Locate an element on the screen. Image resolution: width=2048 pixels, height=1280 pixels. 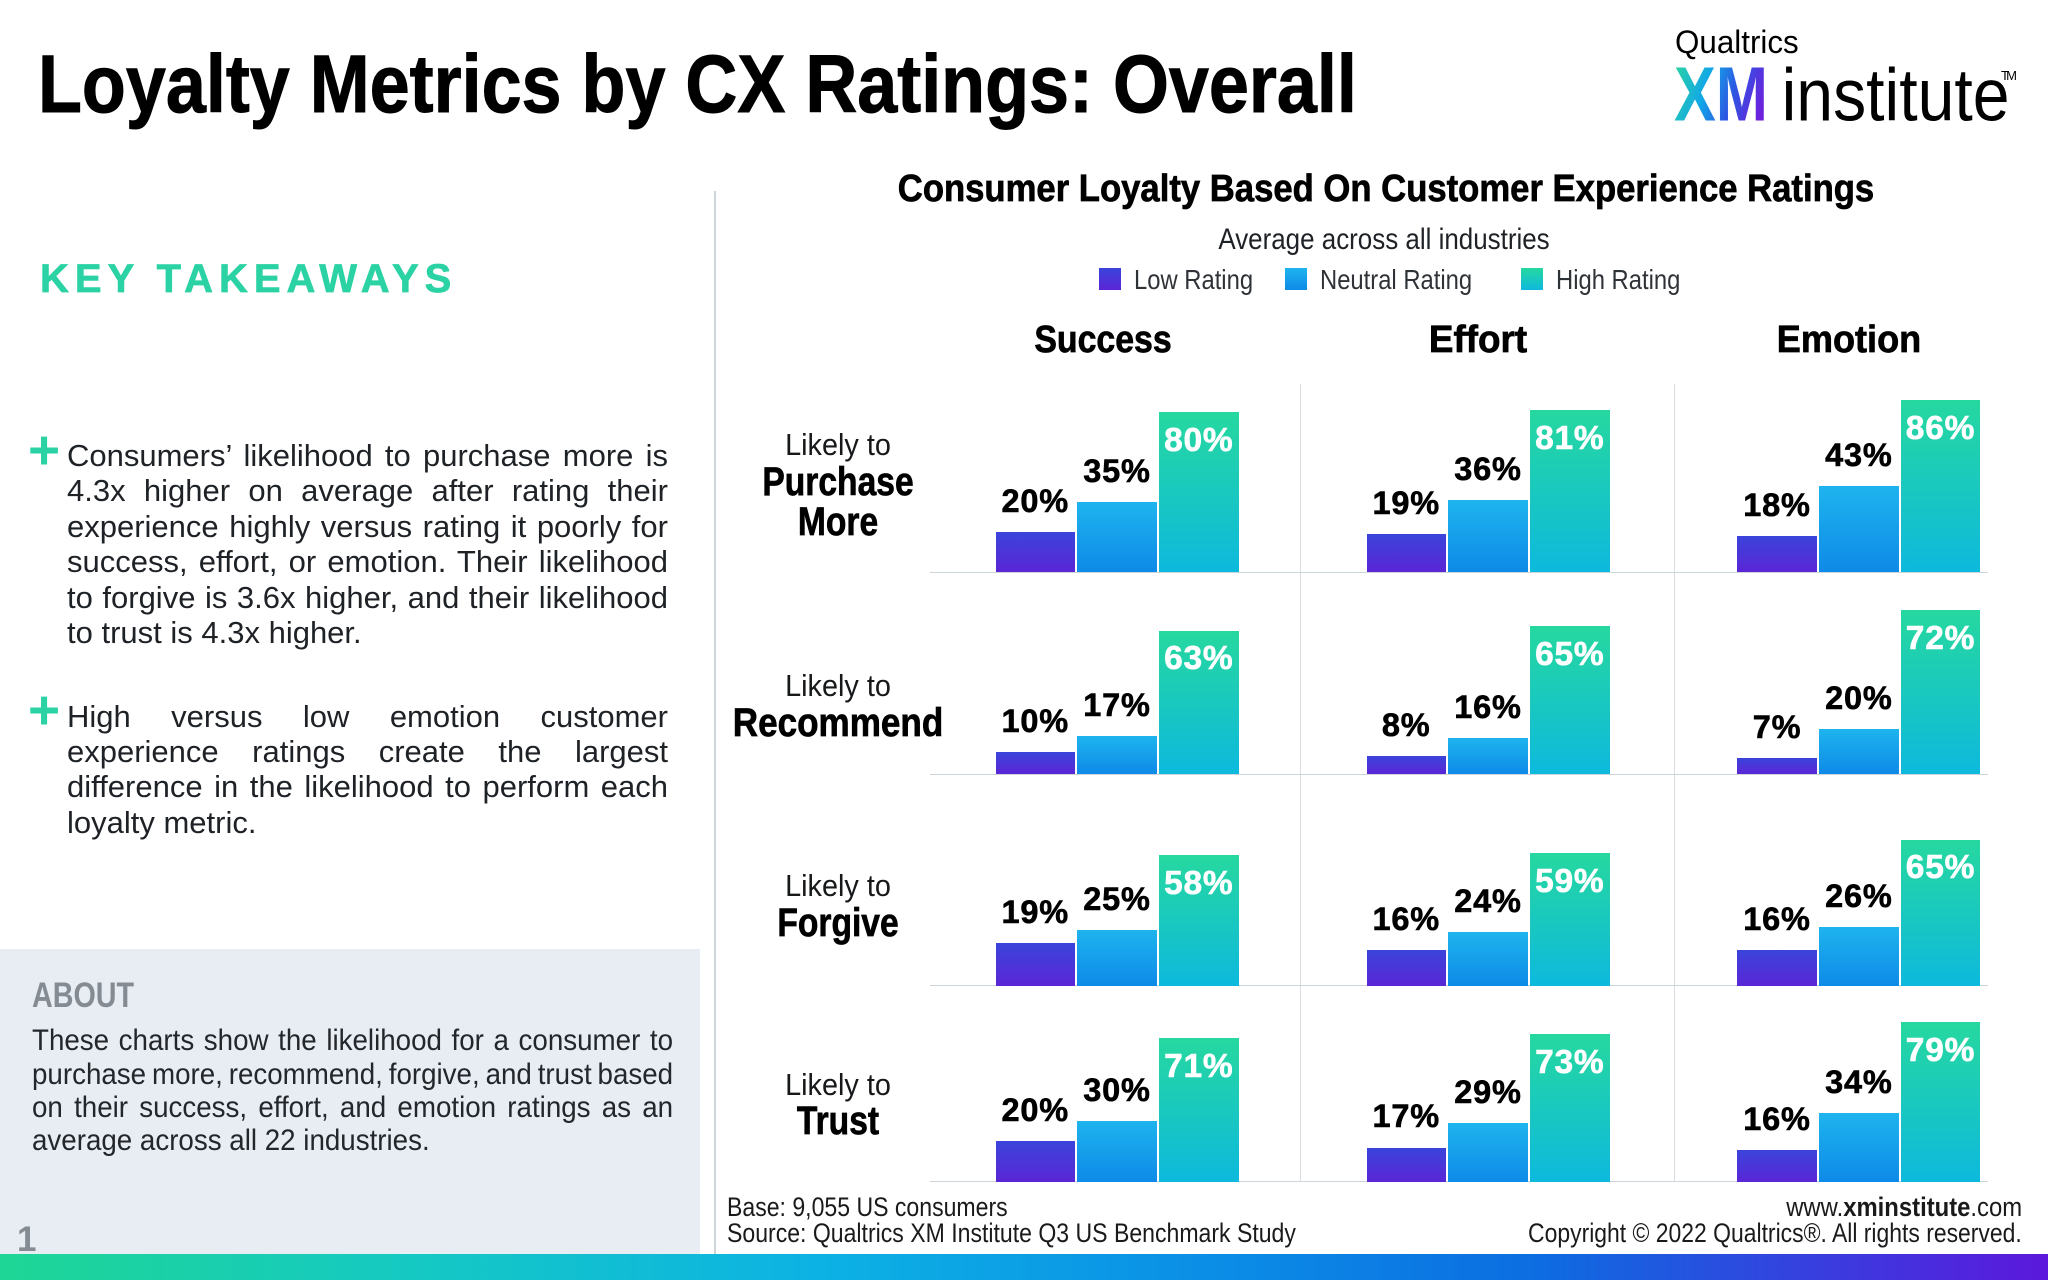
svg-text: TM is located at coordinates (2009, 75).